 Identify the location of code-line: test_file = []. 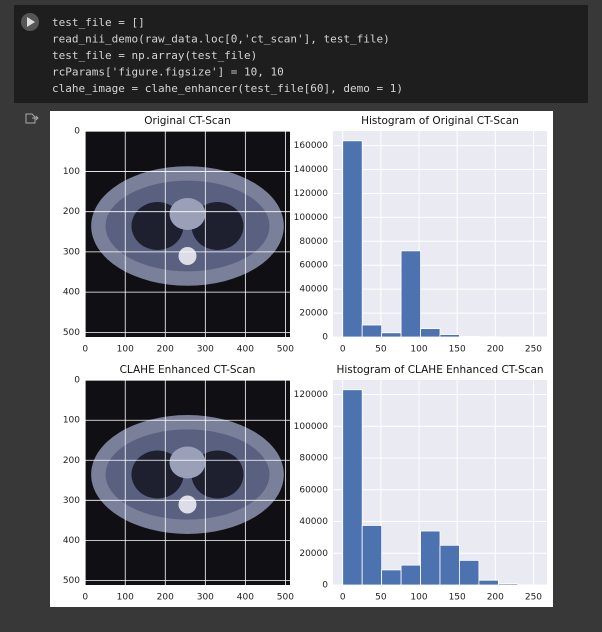
(98, 22).